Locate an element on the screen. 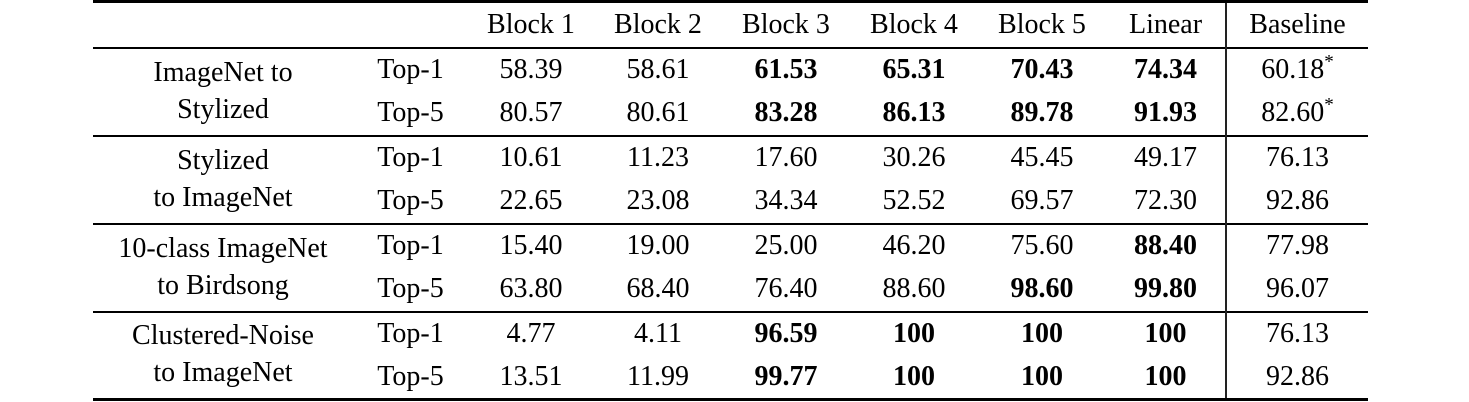 The width and height of the screenshot is (1469, 402). score-cell: 89.78 is located at coordinates (1042, 112).